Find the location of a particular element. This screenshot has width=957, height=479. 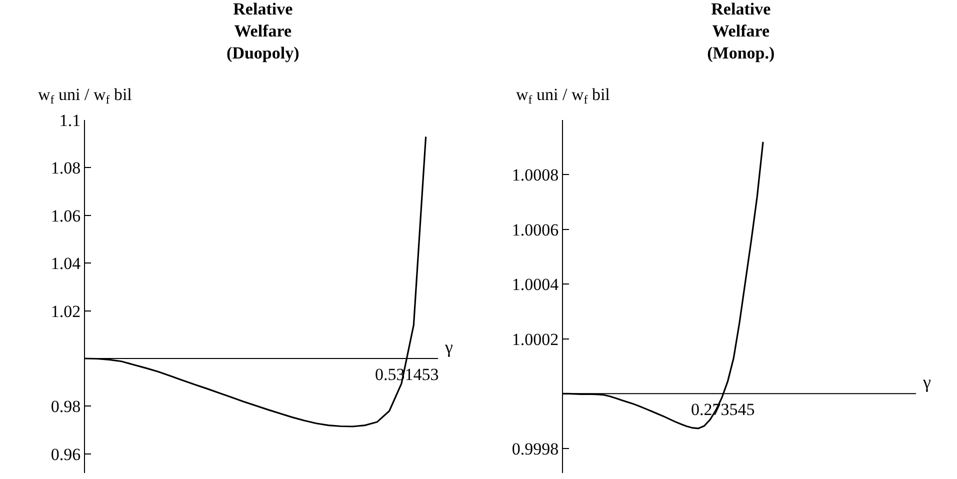

y-tick-label: 1.0004 is located at coordinates (536, 284).